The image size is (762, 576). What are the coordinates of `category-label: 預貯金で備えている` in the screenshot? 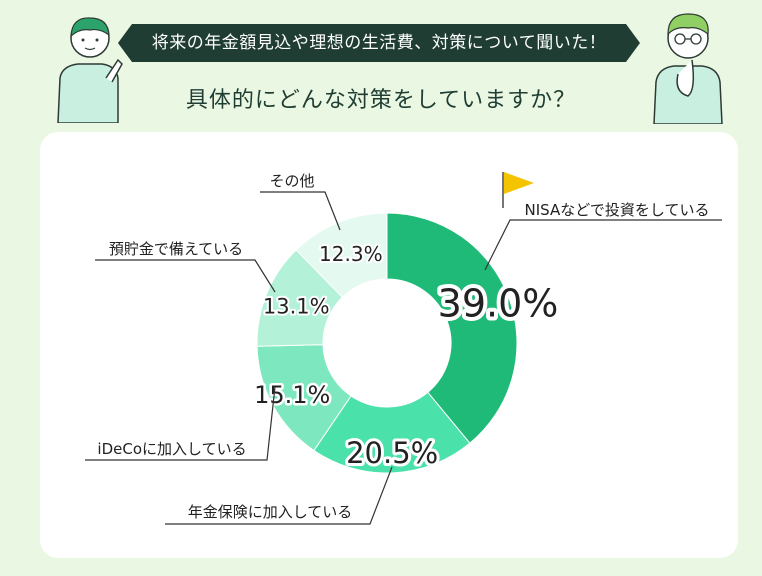 It's located at (176, 249).